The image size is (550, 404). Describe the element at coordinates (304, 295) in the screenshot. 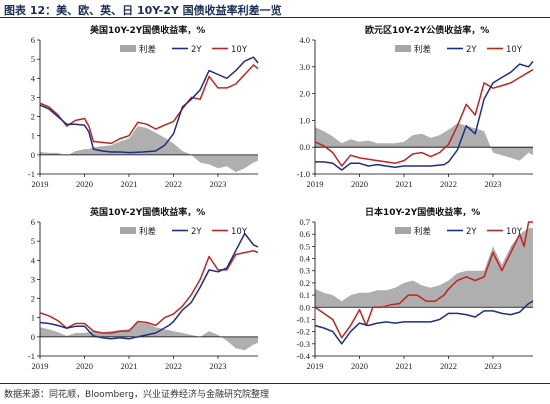

I see `y-tick-label: 0.1` at that location.